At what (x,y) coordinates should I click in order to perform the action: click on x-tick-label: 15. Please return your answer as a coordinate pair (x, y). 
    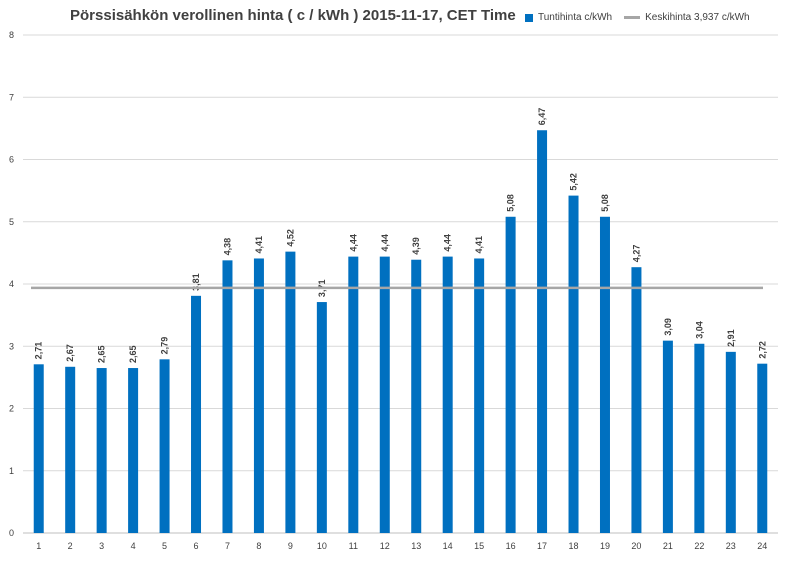
    Looking at the image, I should click on (479, 546).